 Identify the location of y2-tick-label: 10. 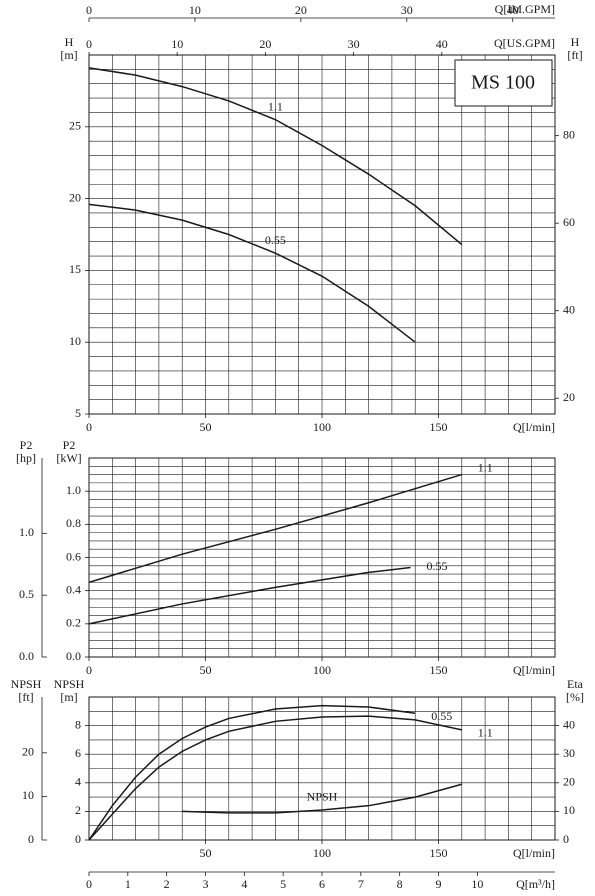
(569, 810).